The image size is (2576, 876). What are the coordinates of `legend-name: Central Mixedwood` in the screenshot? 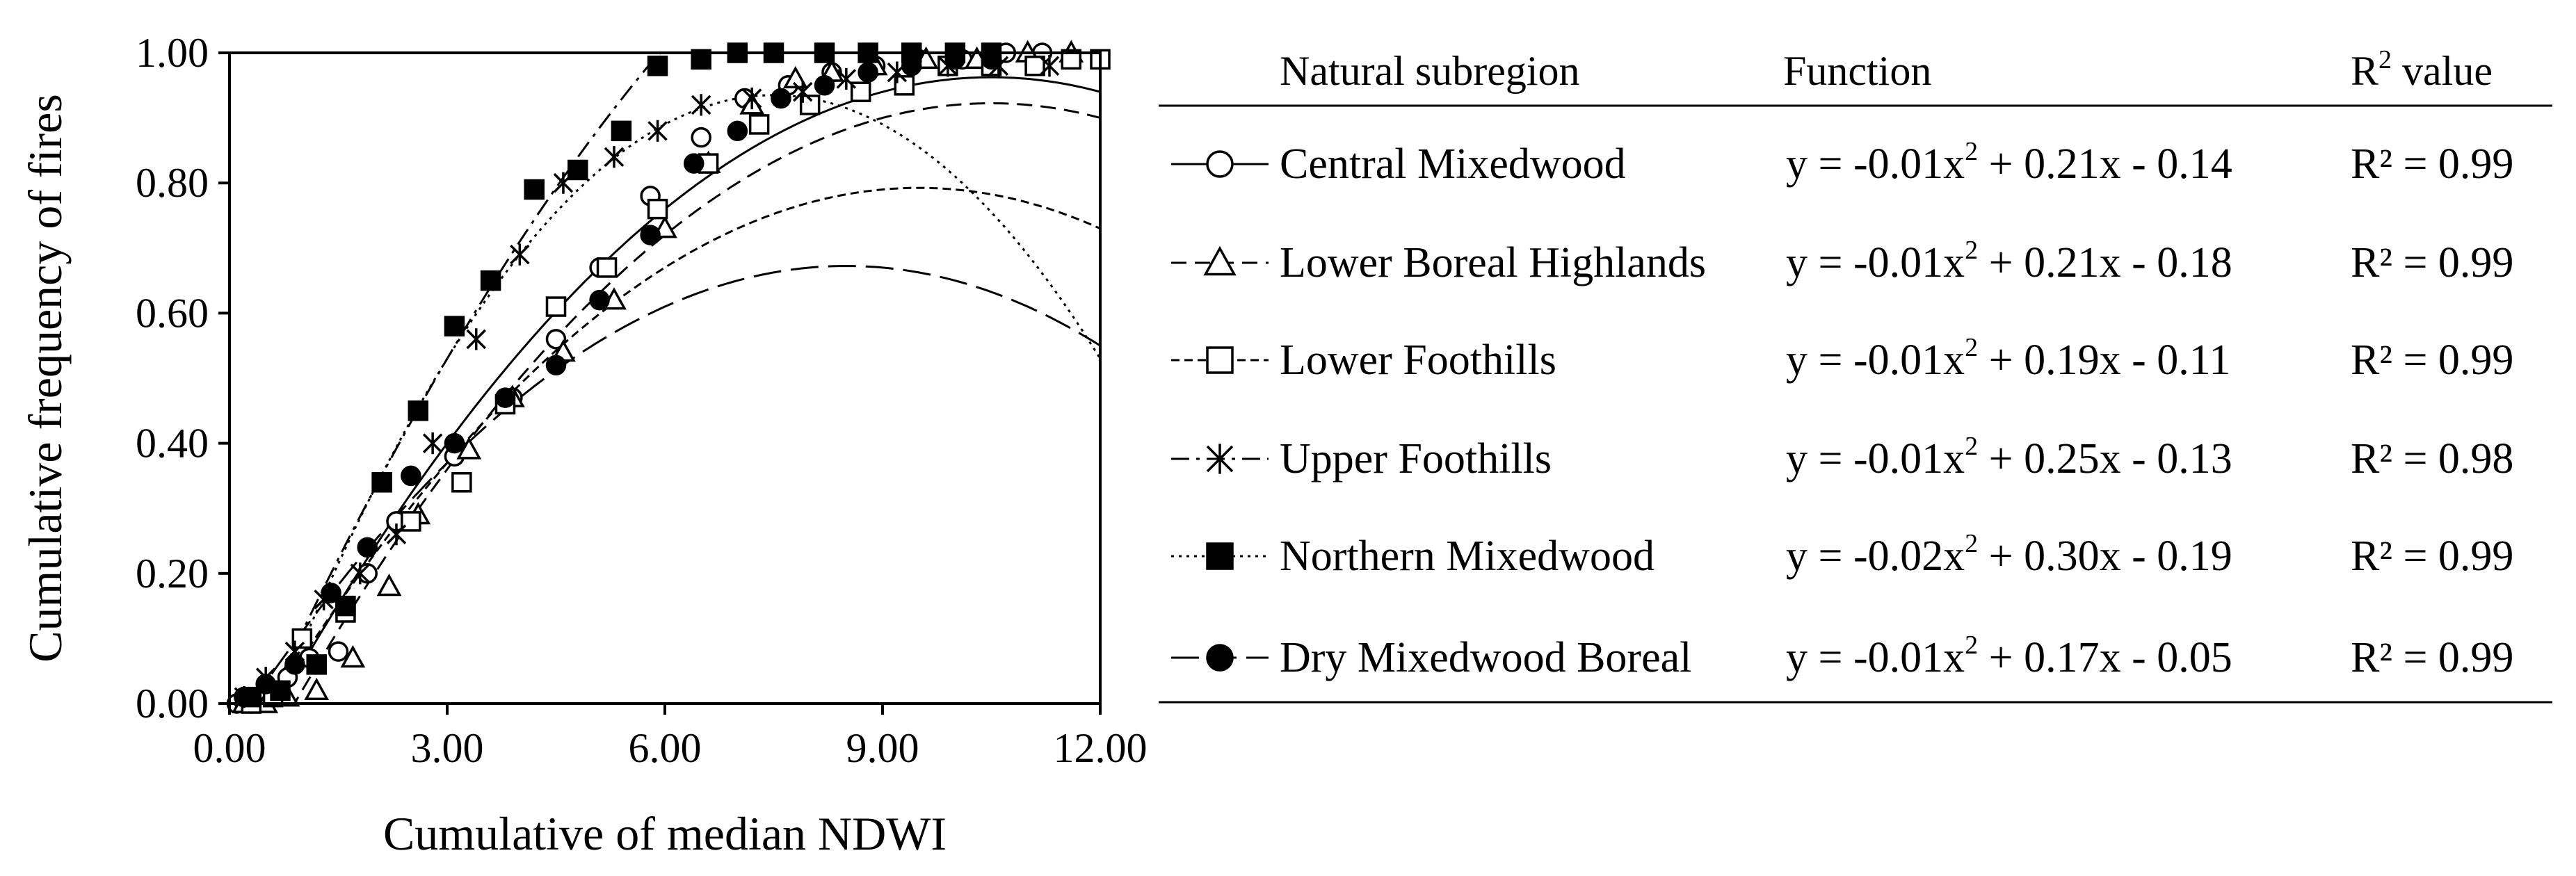 It's located at (1453, 164).